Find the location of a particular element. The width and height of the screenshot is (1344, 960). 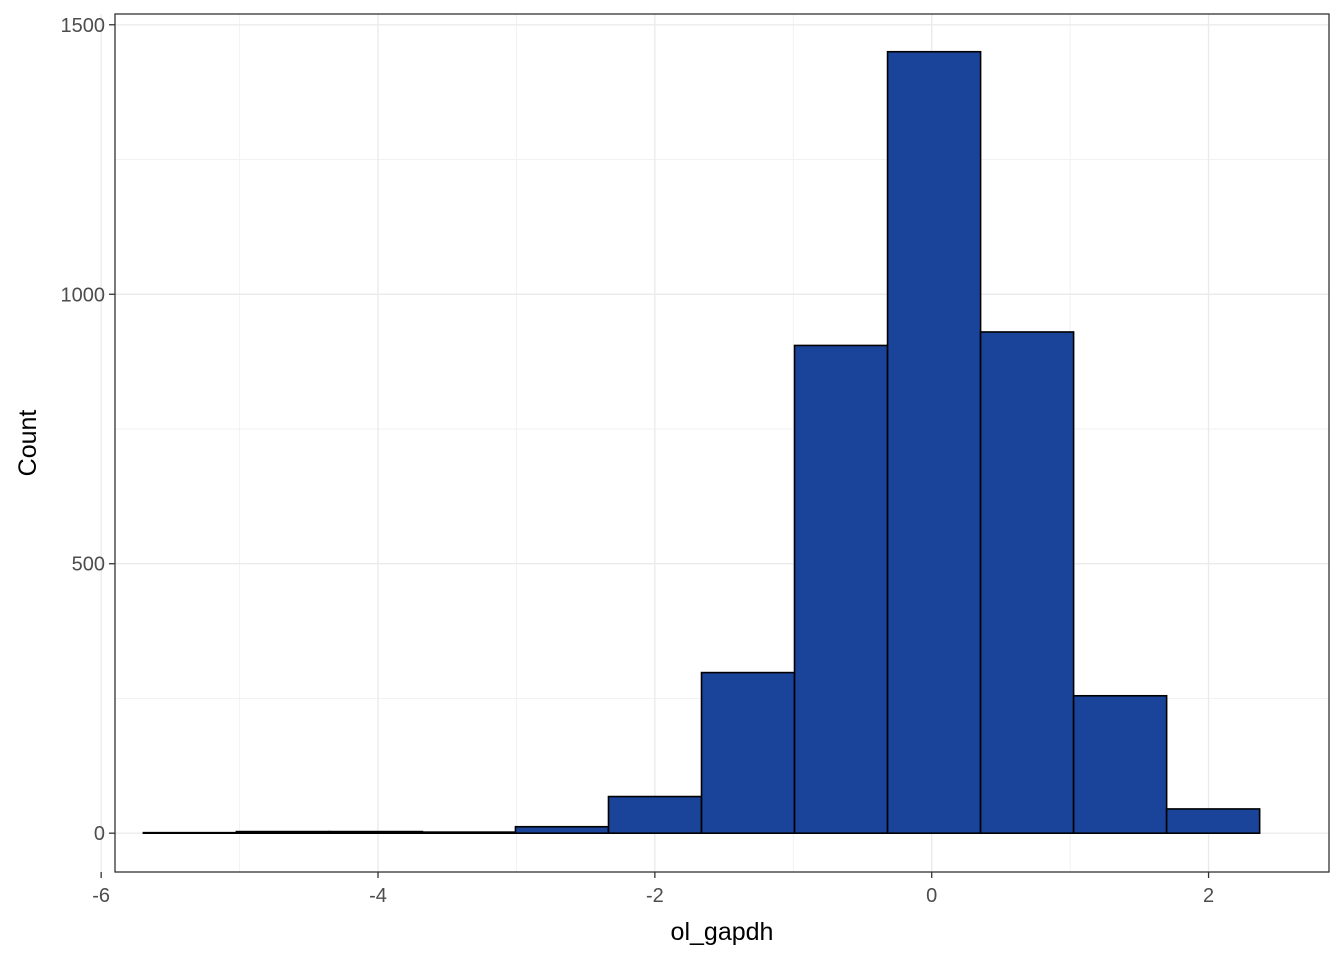

y-tick-label: 0 is located at coordinates (99, 834).